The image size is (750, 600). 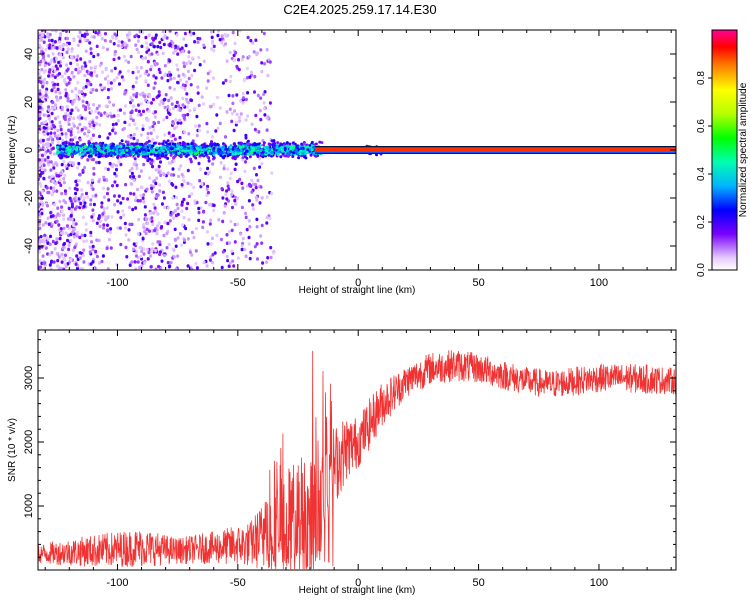 What do you see at coordinates (701, 174) in the screenshot?
I see `colorbar-tick-label: 0.4` at bounding box center [701, 174].